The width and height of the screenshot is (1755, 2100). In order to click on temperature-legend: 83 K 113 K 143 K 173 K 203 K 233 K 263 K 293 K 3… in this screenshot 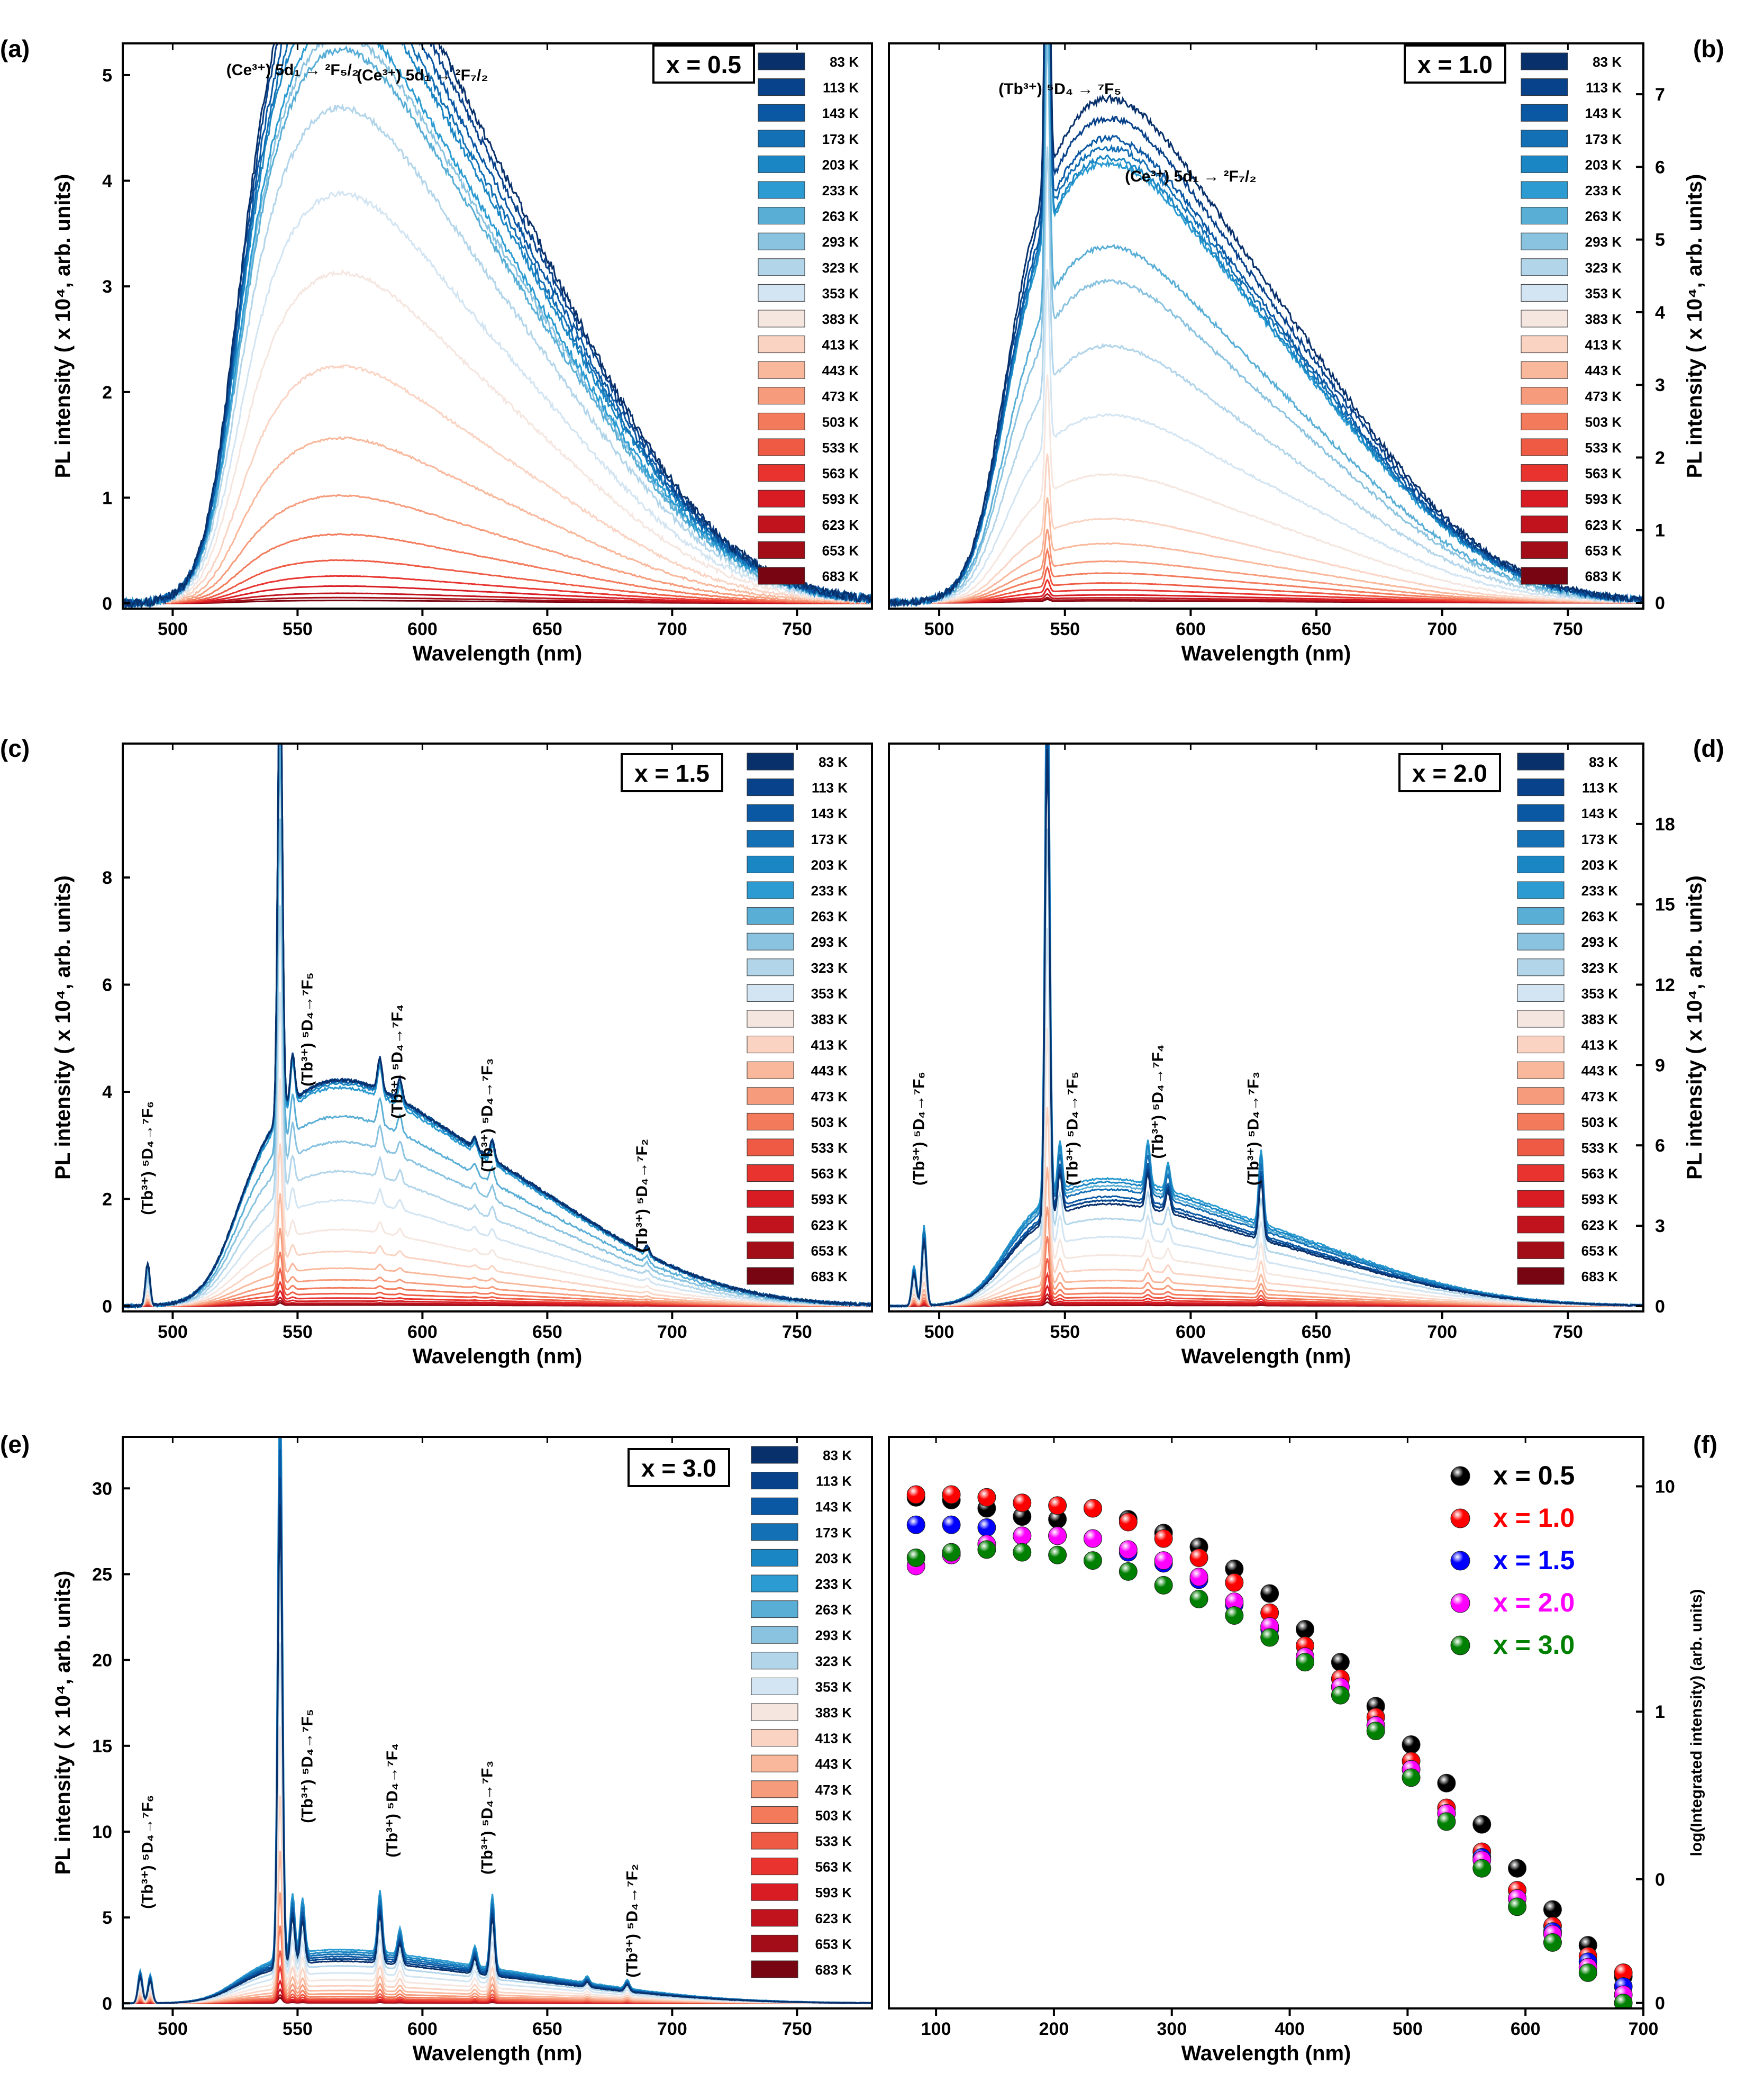, I will do `click(1572, 318)`.